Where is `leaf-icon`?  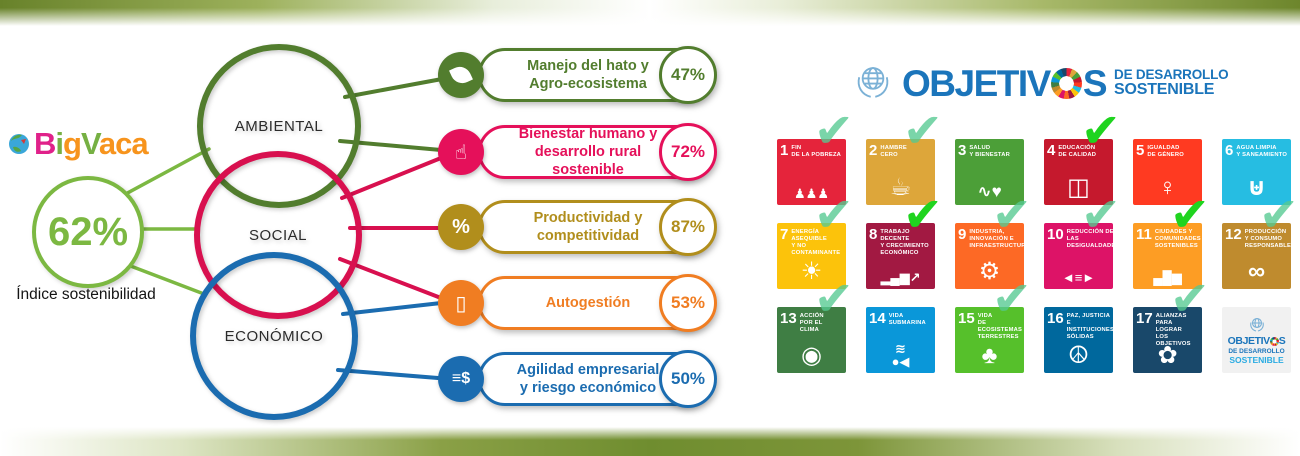 leaf-icon is located at coordinates (461, 75).